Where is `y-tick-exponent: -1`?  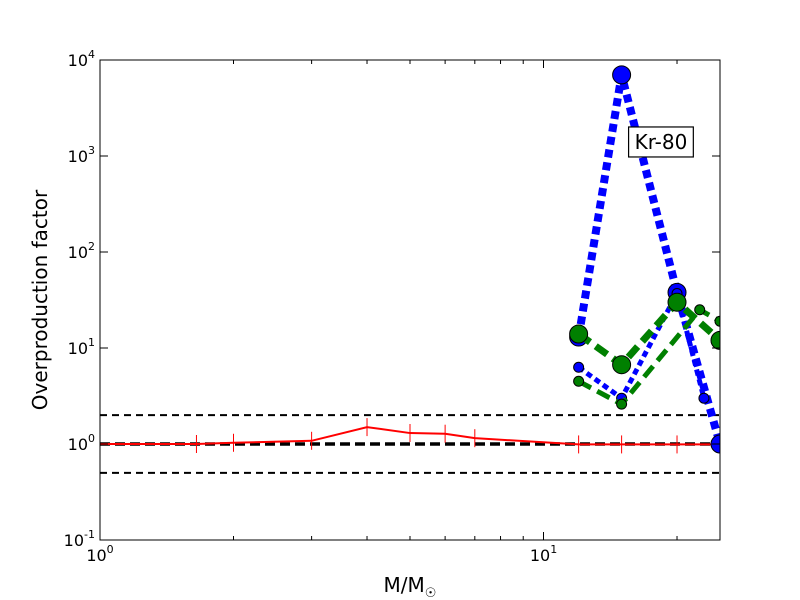 y-tick-exponent: -1 is located at coordinates (89, 534).